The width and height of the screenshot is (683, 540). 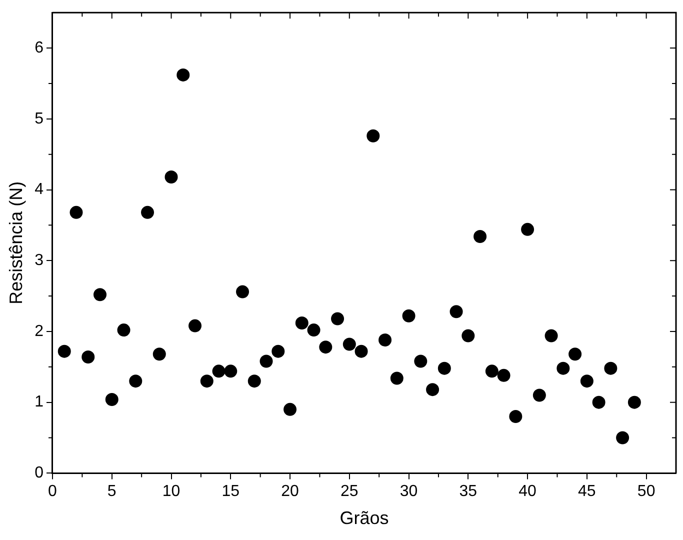 What do you see at coordinates (16, 242) in the screenshot?
I see `y-axis-title: Resistência (N)` at bounding box center [16, 242].